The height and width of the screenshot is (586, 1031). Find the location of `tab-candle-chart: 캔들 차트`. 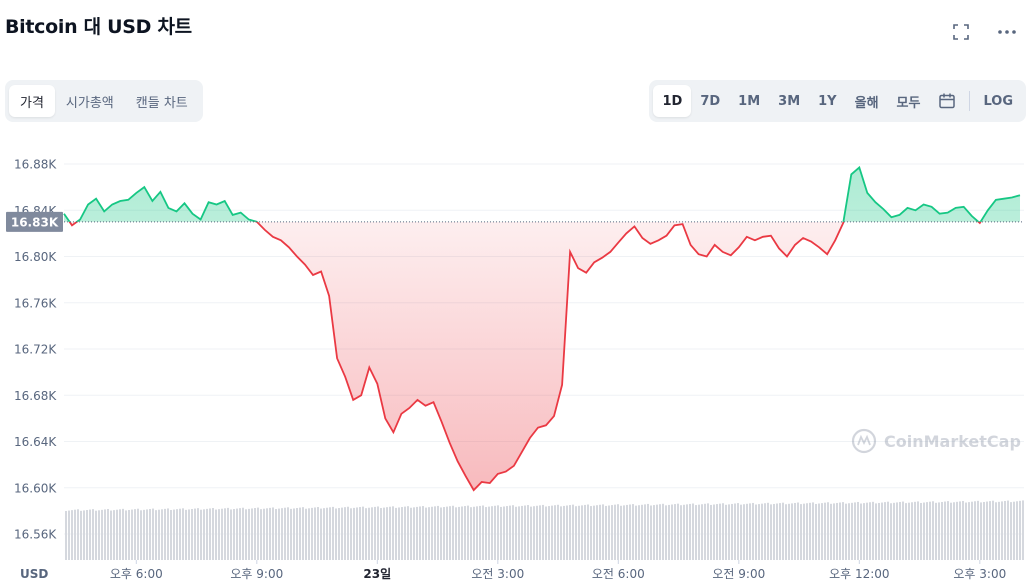

tab-candle-chart: 캔들 차트 is located at coordinates (161, 103).